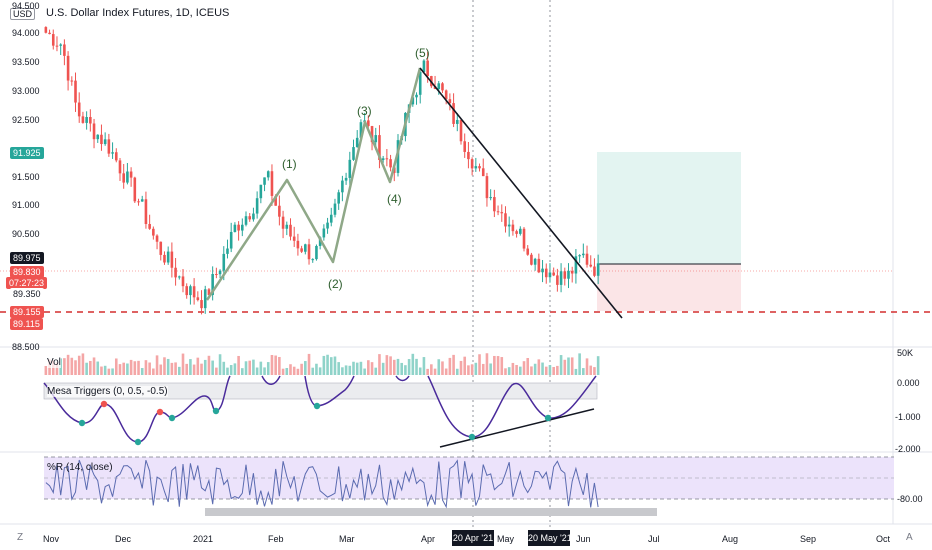  What do you see at coordinates (216, 411) in the screenshot?
I see `mesa-dot-buy` at bounding box center [216, 411].